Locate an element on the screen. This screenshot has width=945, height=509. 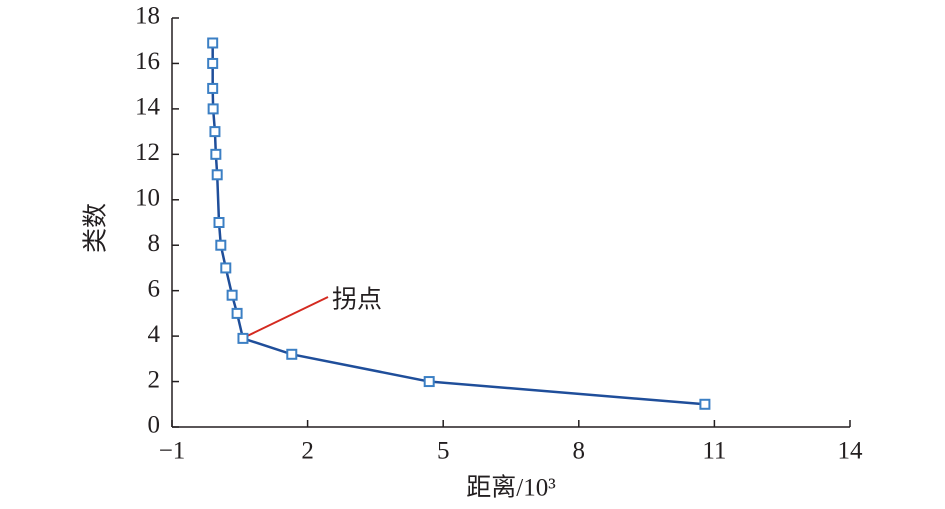
annotation: 拐点 is located at coordinates (357, 300).